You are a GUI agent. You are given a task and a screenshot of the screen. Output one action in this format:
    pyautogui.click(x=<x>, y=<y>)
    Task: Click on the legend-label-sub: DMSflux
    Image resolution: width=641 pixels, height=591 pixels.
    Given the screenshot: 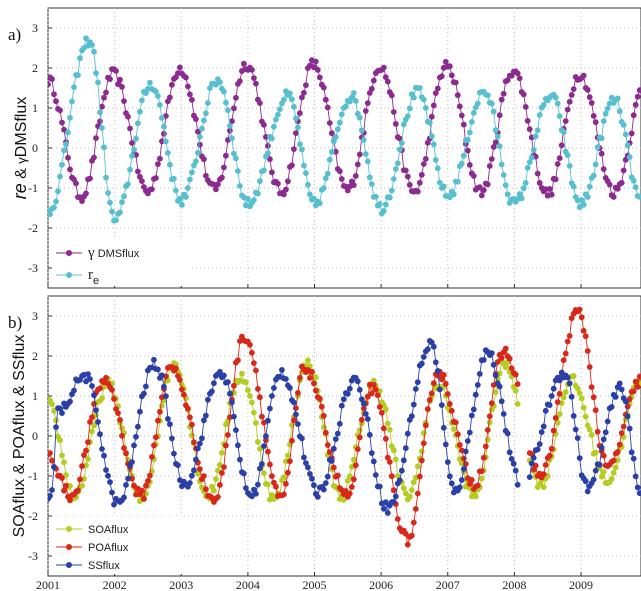 What is the action you would take?
    pyautogui.click(x=117, y=254)
    